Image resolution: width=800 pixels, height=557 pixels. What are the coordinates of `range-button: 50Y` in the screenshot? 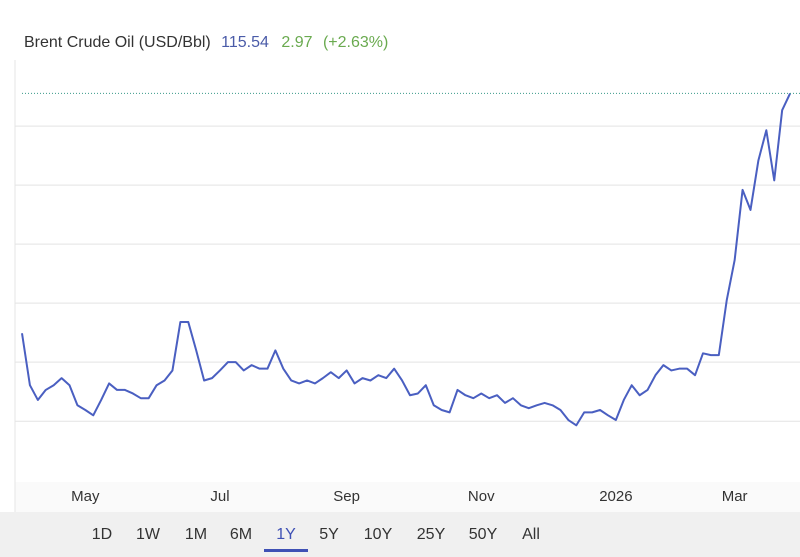 It's located at (483, 534).